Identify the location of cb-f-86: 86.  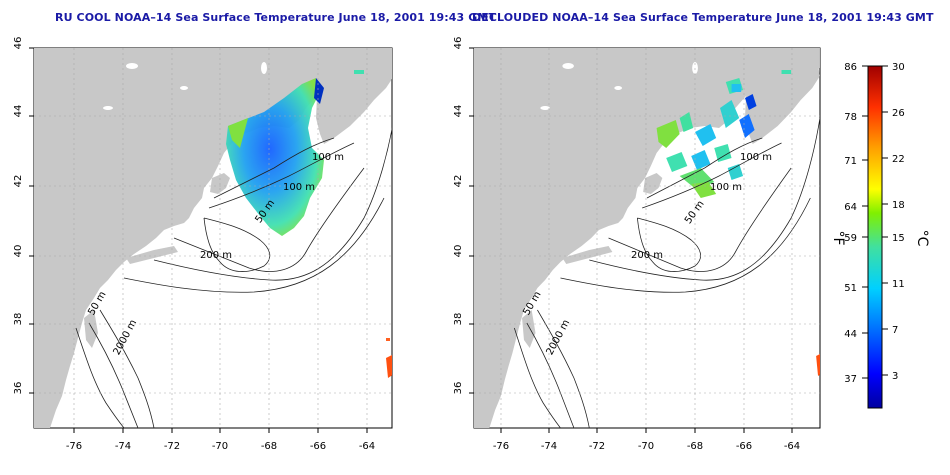
(850, 67).